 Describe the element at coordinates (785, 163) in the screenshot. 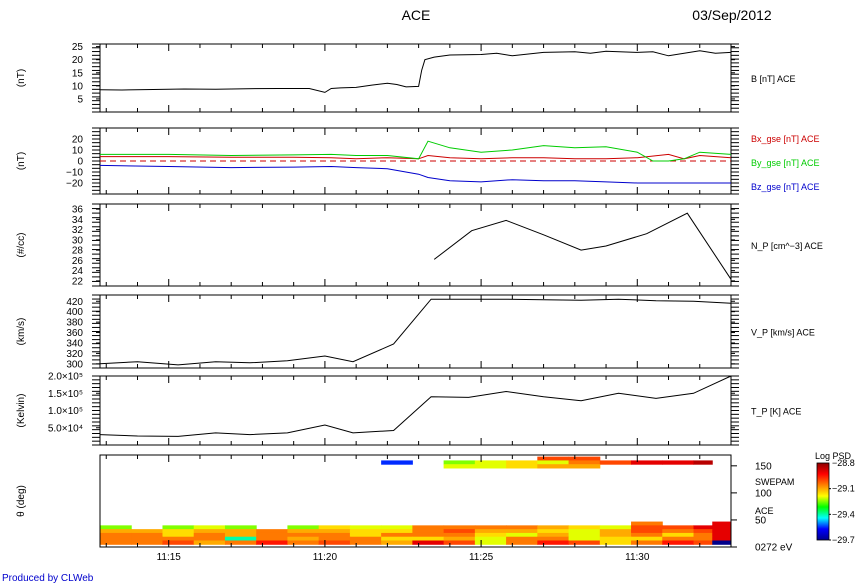

I see `panel-Bgse-series-label: By_gse [nT] ACE` at that location.